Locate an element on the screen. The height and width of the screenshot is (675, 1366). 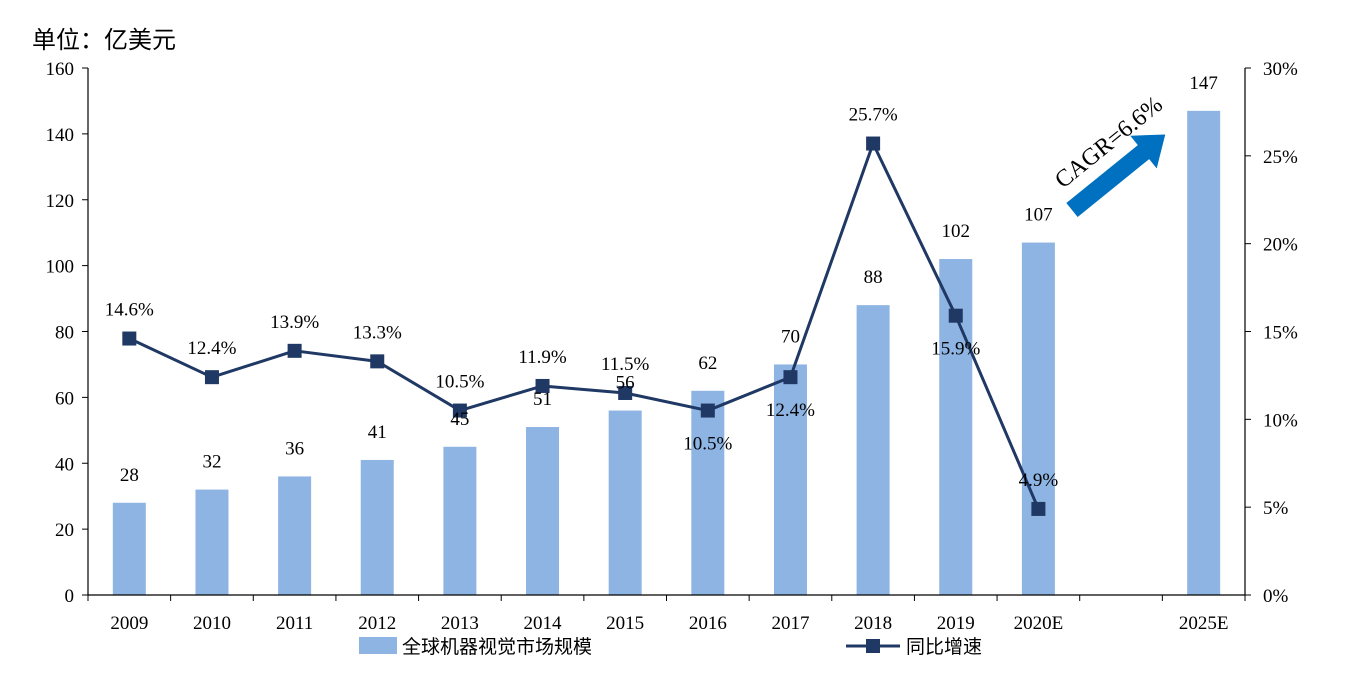
bar-2015 is located at coordinates (625, 502).